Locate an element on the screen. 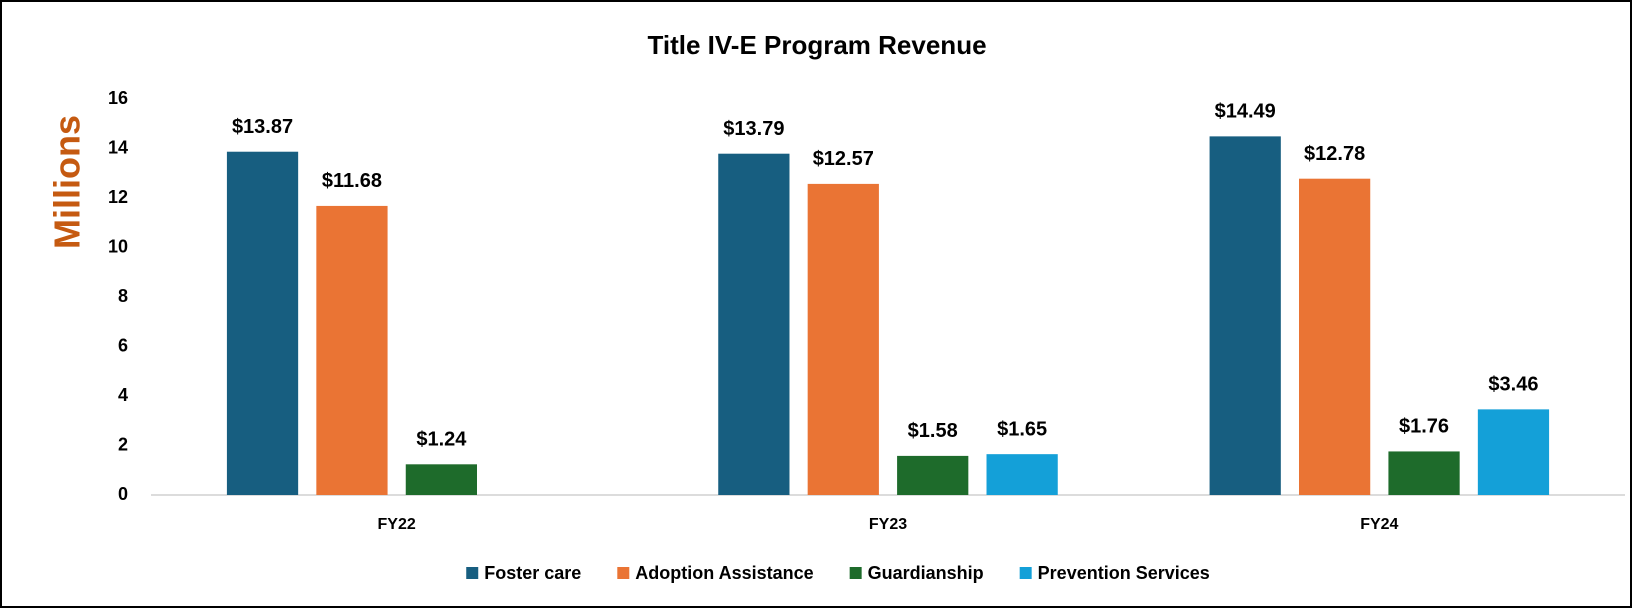  y-tick-label: 2 is located at coordinates (123, 444).